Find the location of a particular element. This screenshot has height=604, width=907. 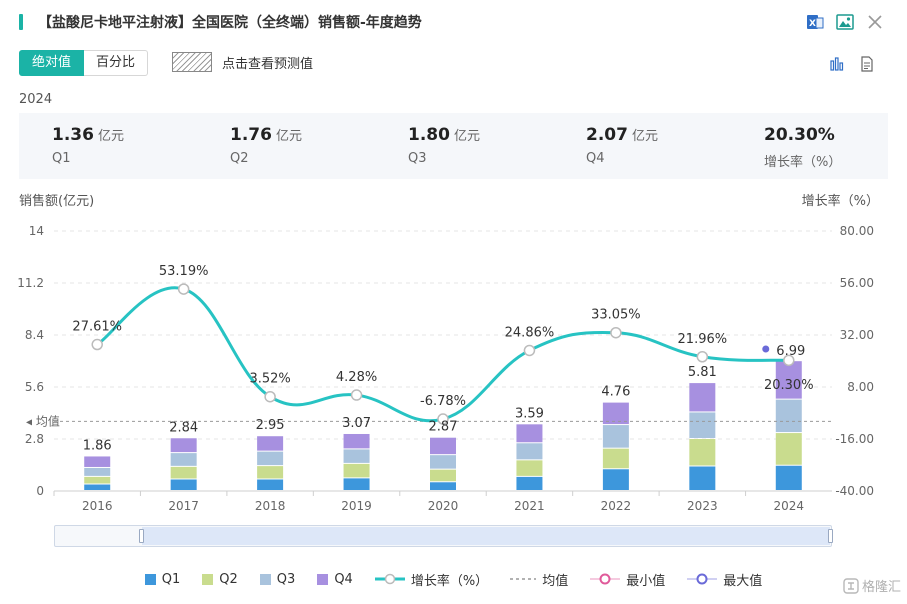

summary-q2: 1.76 亿元 Q2 is located at coordinates (266, 145).